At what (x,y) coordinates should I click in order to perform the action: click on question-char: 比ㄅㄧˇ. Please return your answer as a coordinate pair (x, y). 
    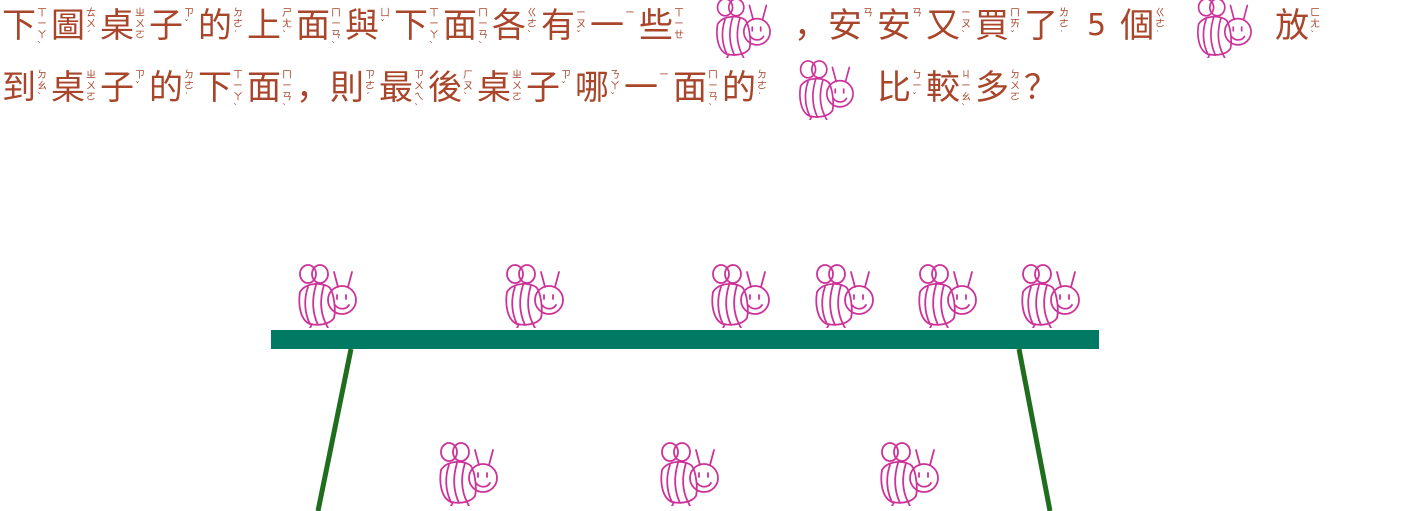
    Looking at the image, I should click on (900, 88).